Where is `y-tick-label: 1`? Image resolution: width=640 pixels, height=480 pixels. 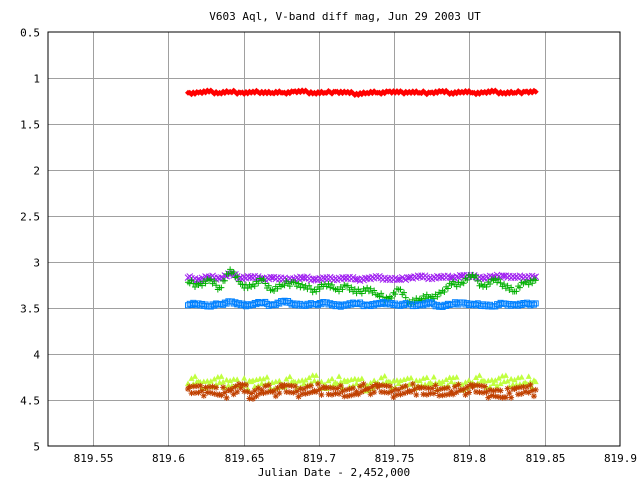
y-tick-label: 1 is located at coordinates (36, 79).